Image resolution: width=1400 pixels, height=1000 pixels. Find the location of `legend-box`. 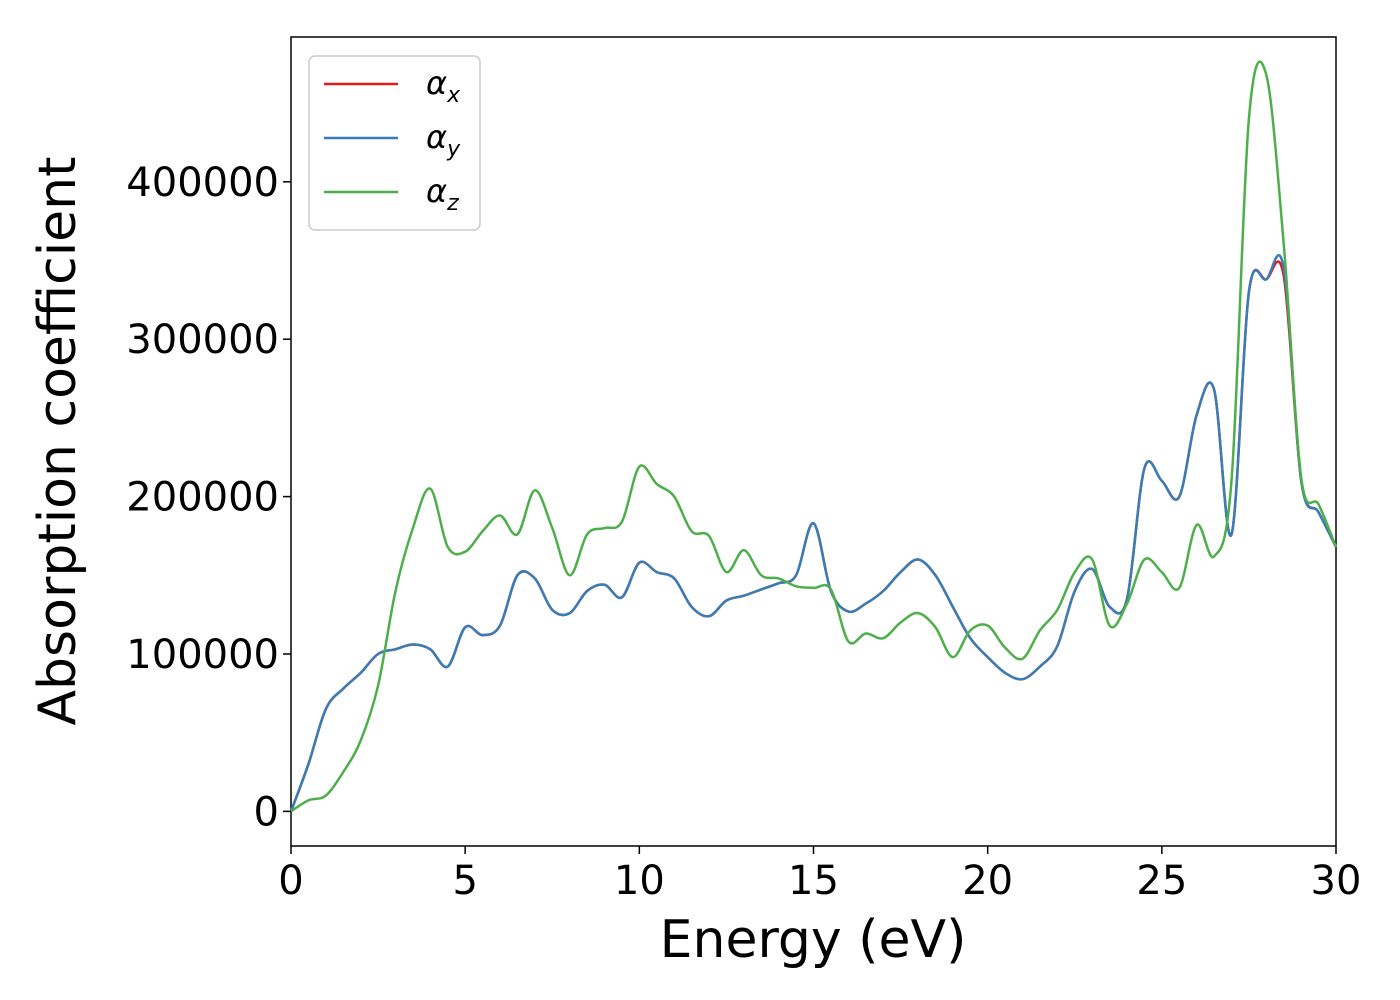

legend-box is located at coordinates (394, 143).